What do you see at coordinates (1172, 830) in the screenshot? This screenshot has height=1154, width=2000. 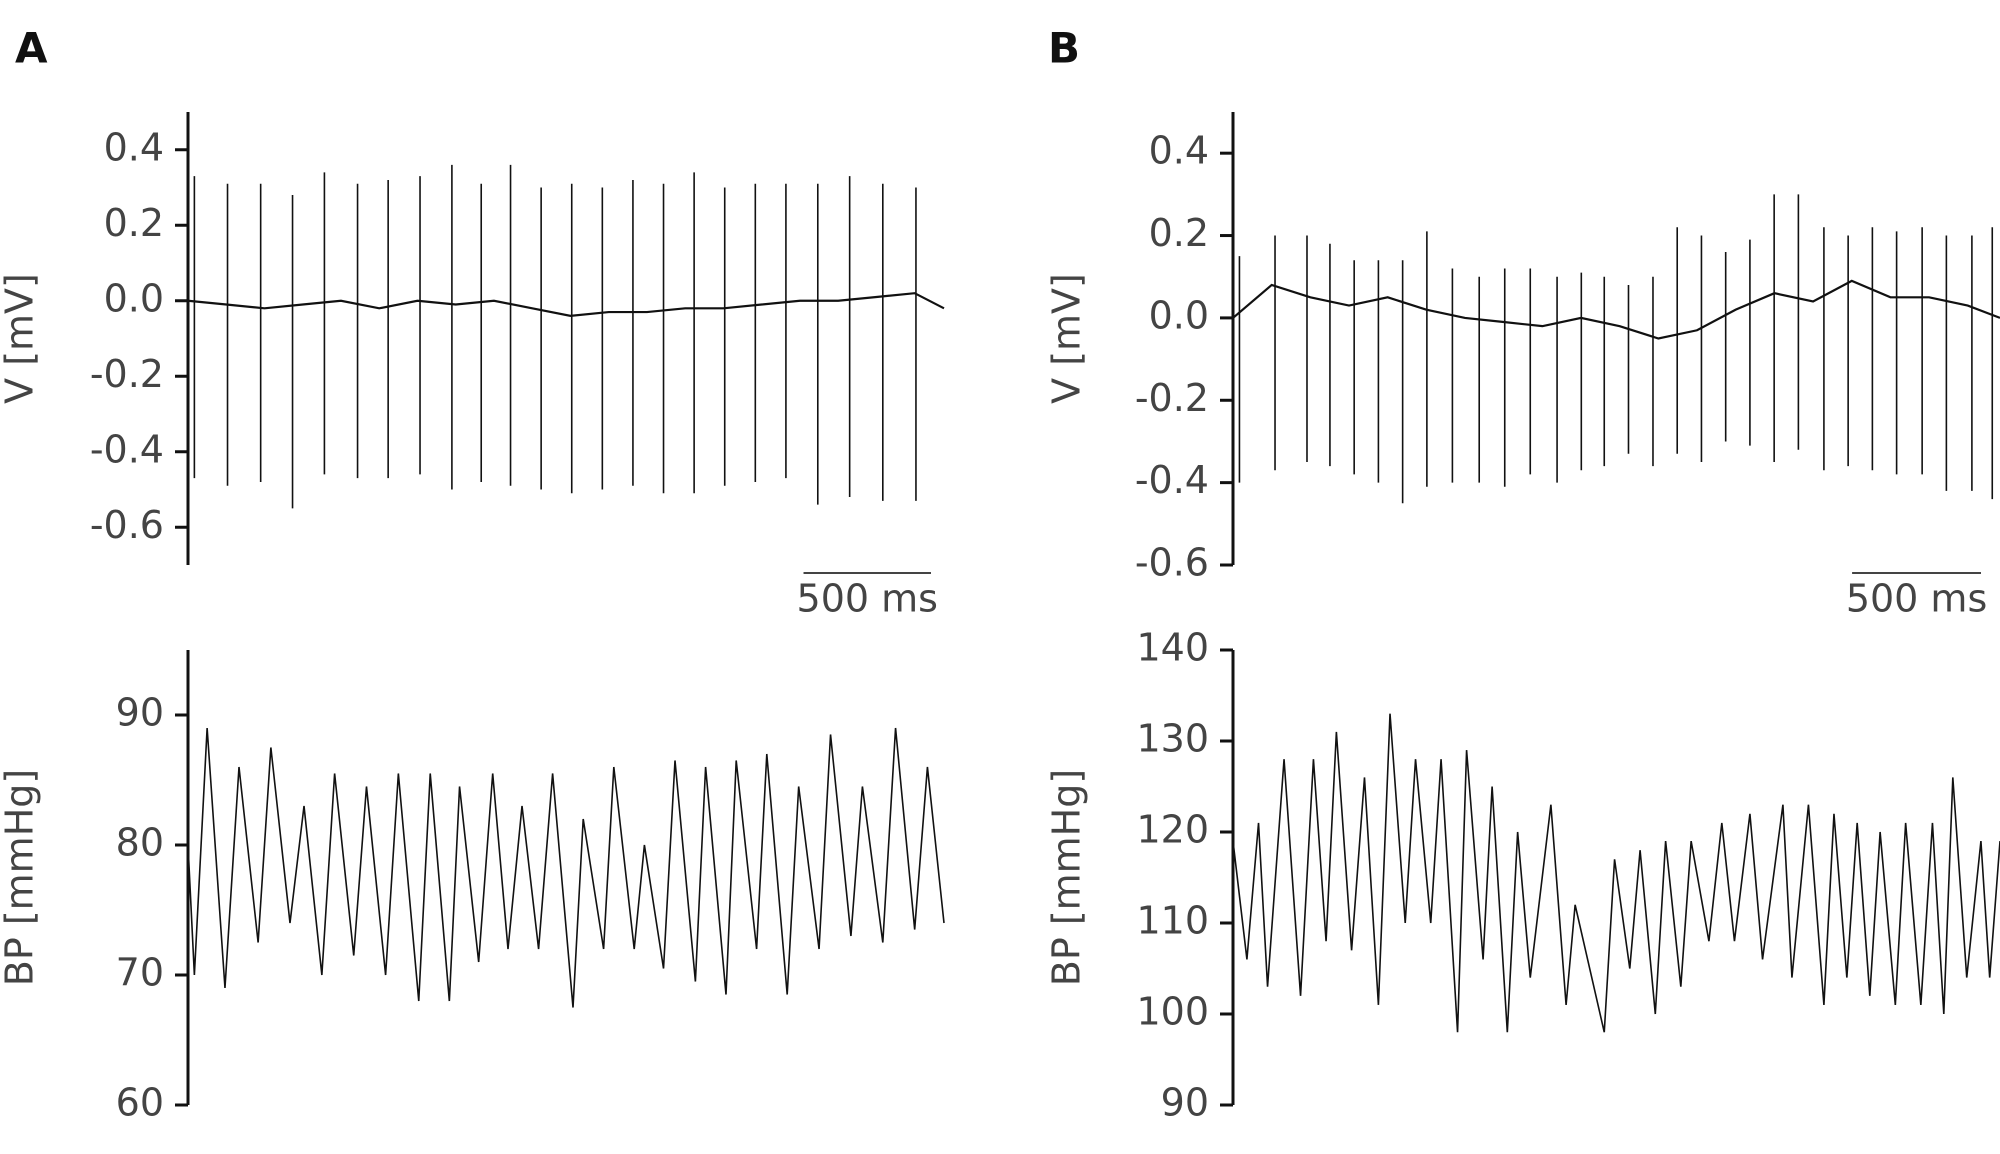 I see `y-tick-label: 120` at bounding box center [1172, 830].